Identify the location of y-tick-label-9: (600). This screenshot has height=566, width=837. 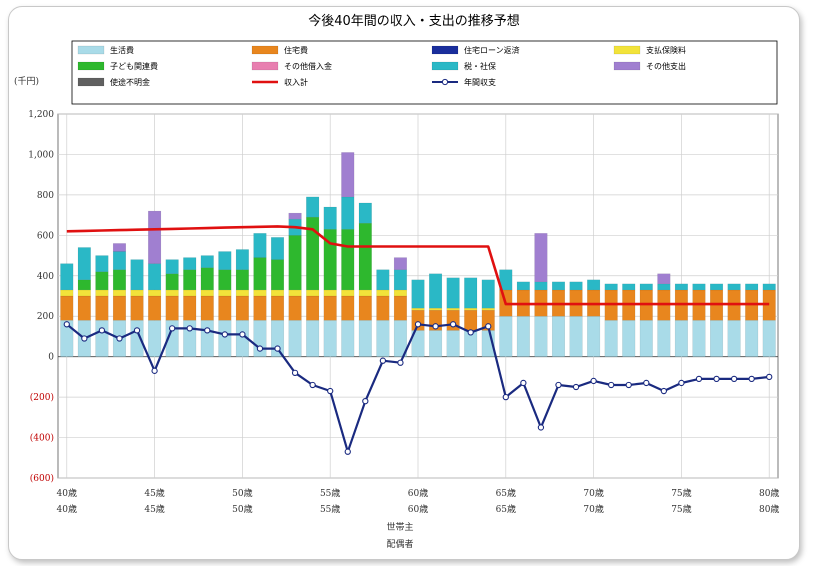
(42, 478).